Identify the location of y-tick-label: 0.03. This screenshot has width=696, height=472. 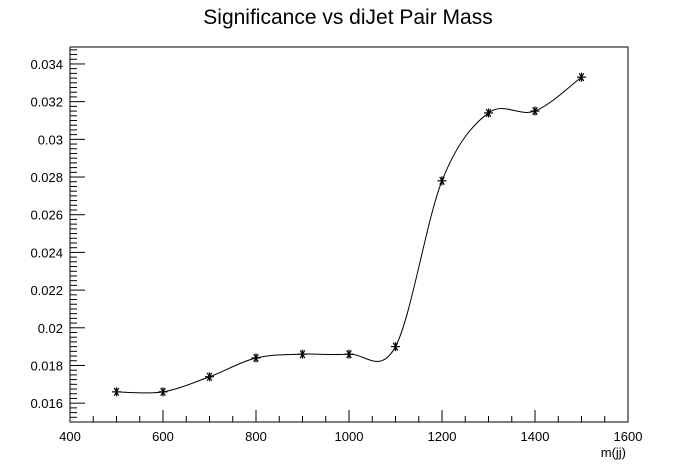
(50, 139).